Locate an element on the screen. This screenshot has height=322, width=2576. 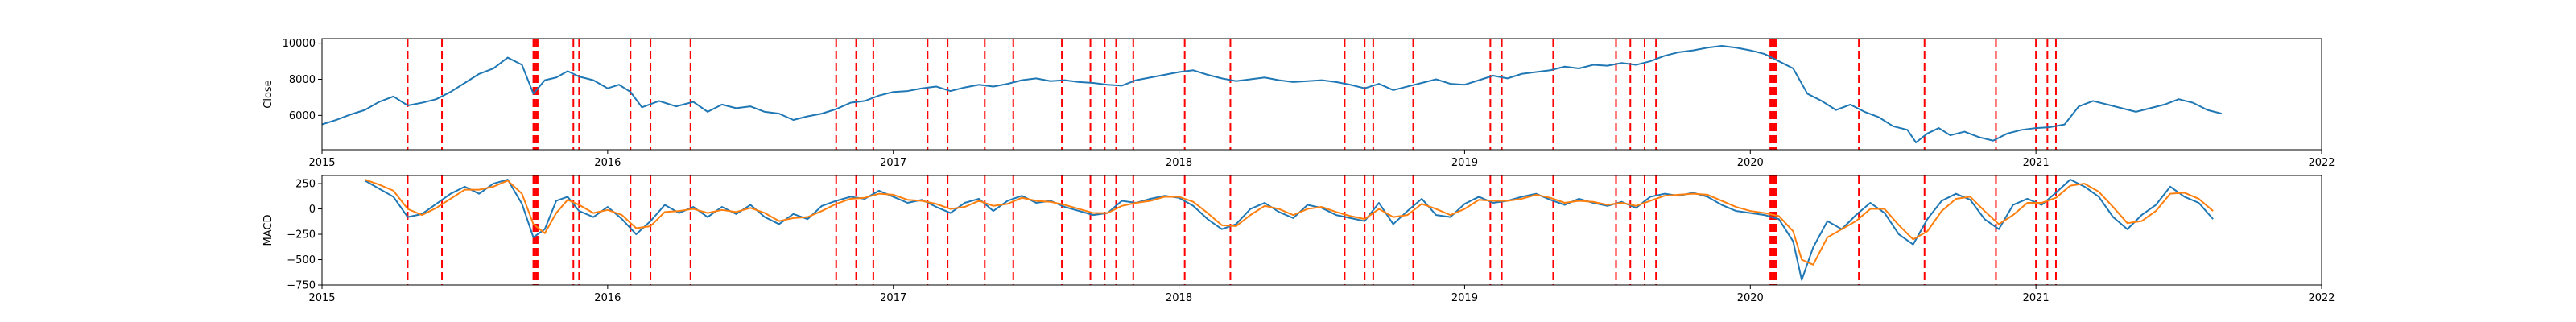
close-x-tick-label-4: 2019 is located at coordinates (1464, 163).